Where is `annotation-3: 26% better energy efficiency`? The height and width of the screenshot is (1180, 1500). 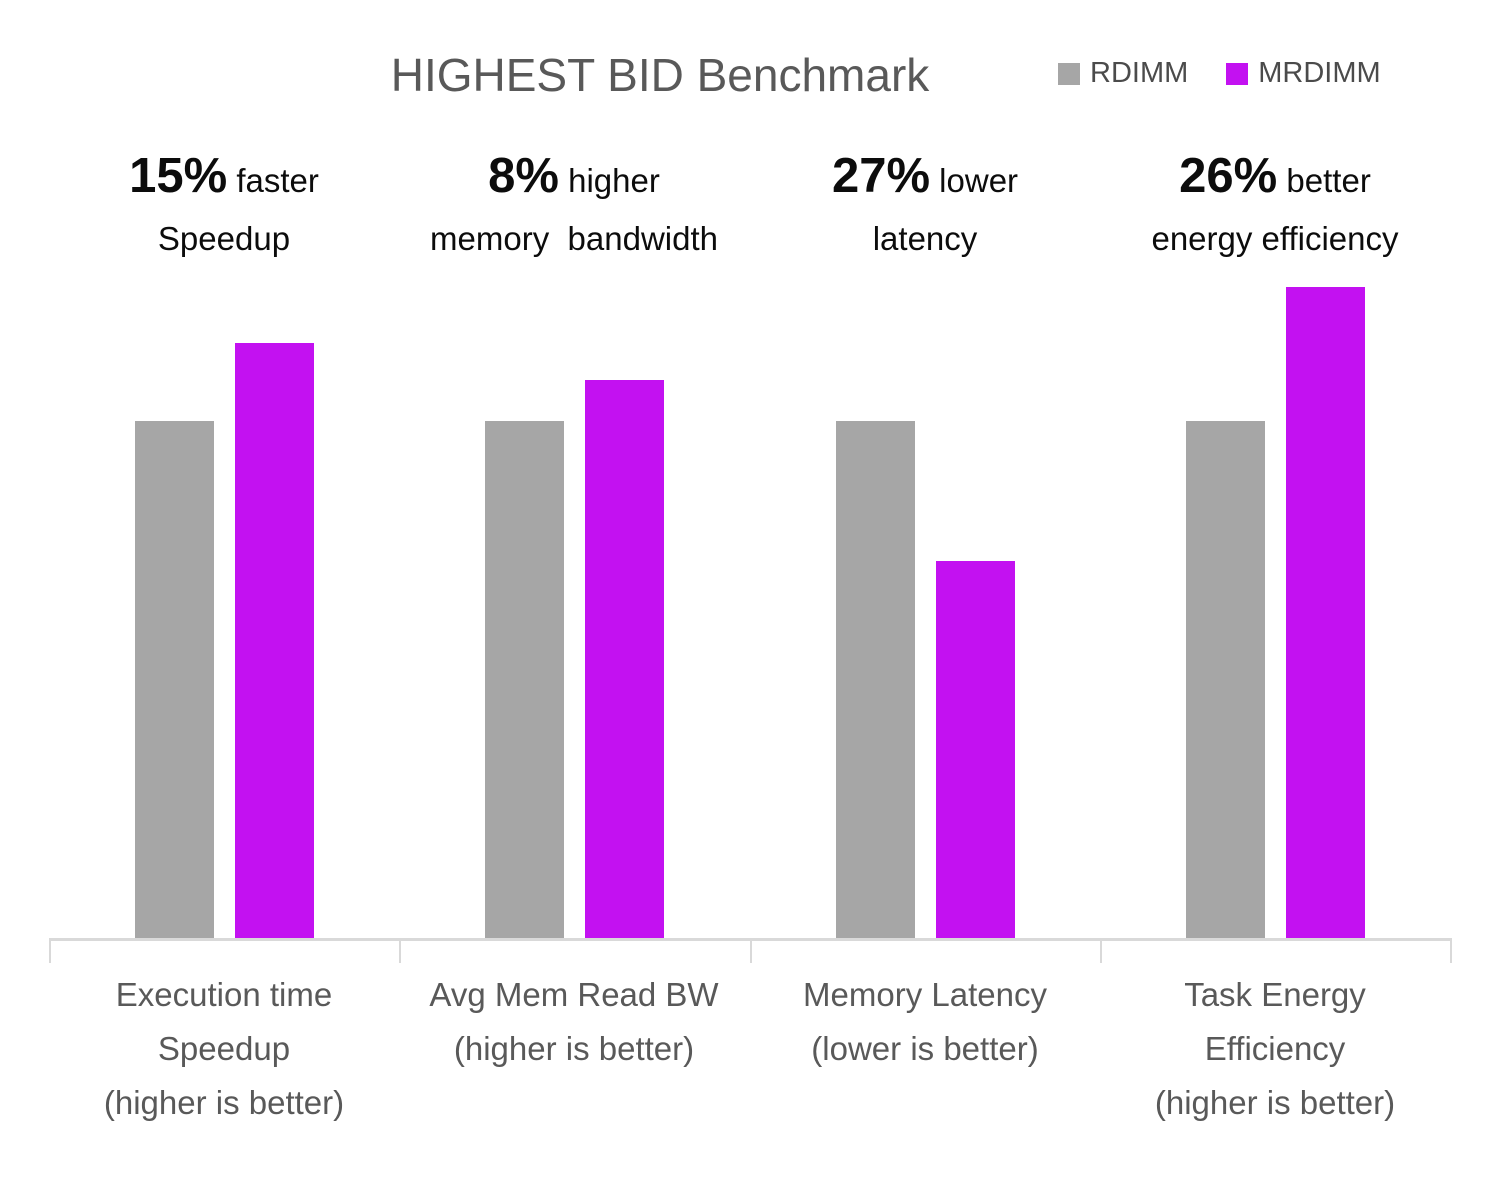
annotation-3: 26% better energy efficiency is located at coordinates (1275, 203).